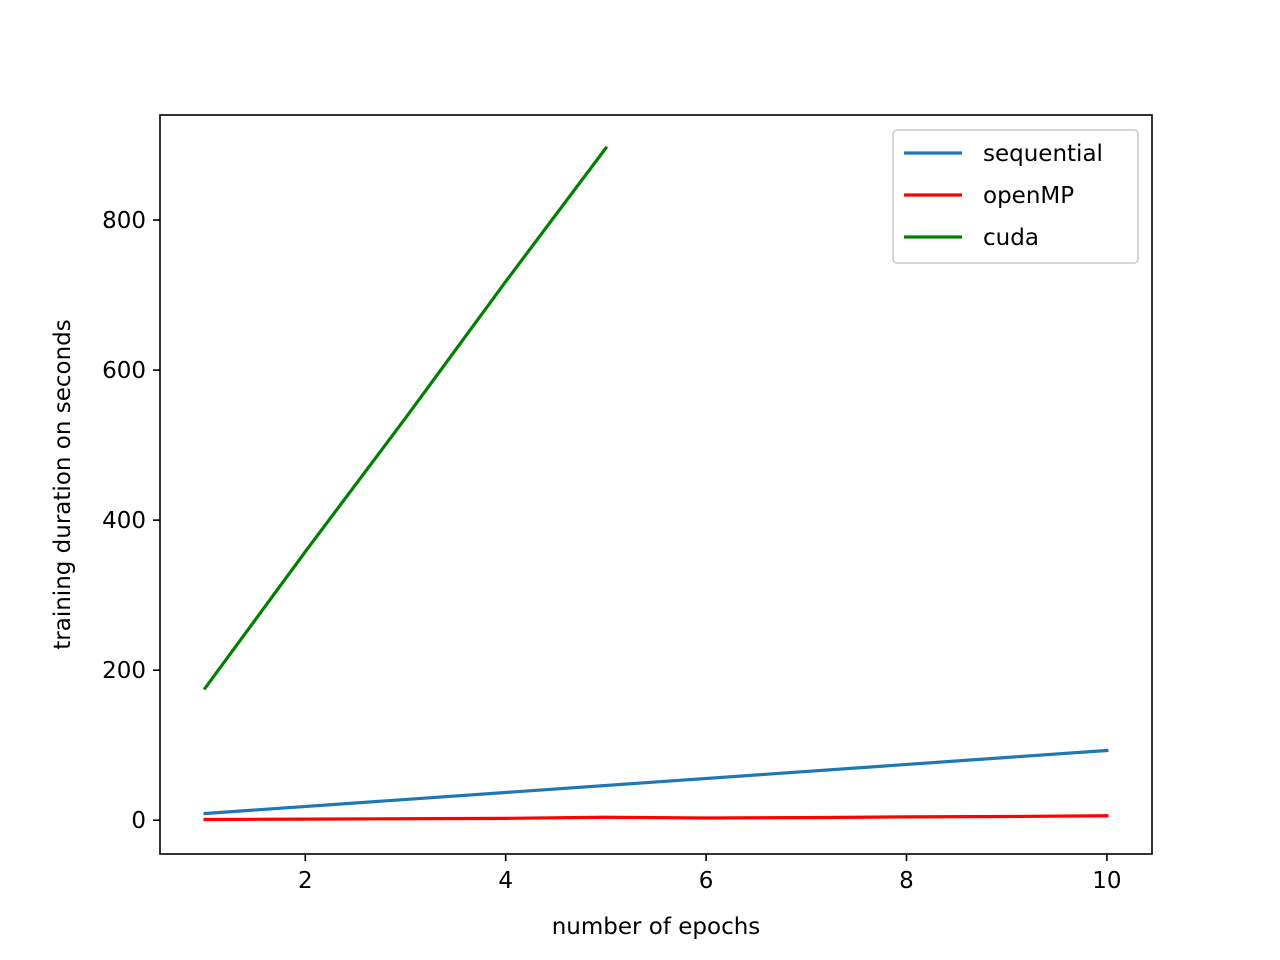  Describe the element at coordinates (124, 371) in the screenshot. I see `y-tick-label: 600` at that location.